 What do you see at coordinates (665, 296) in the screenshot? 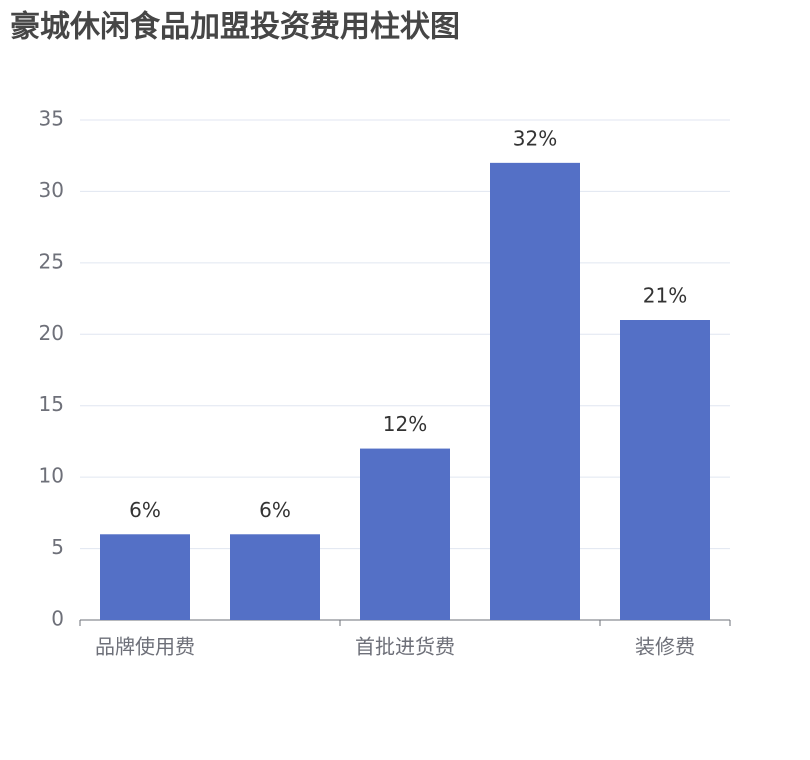
I see `value-label: 21%` at bounding box center [665, 296].